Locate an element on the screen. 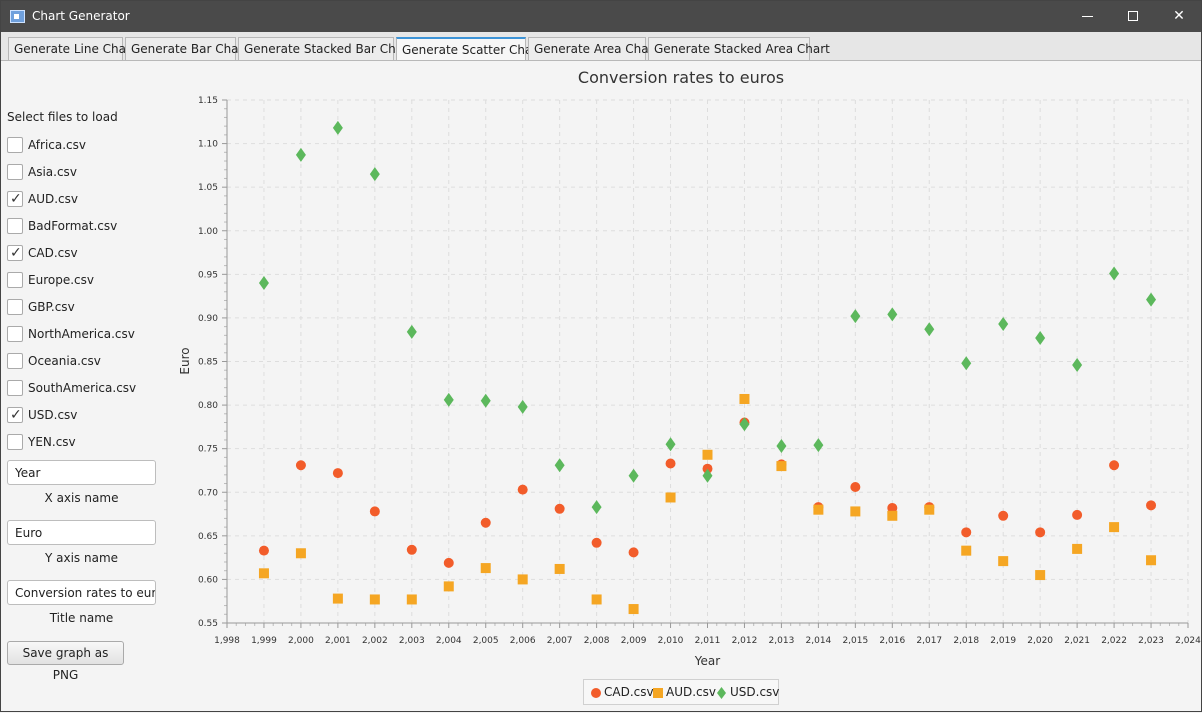 Image resolution: width=1202 pixels, height=713 pixels. file-label: SouthAmerica.csv is located at coordinates (82, 388).